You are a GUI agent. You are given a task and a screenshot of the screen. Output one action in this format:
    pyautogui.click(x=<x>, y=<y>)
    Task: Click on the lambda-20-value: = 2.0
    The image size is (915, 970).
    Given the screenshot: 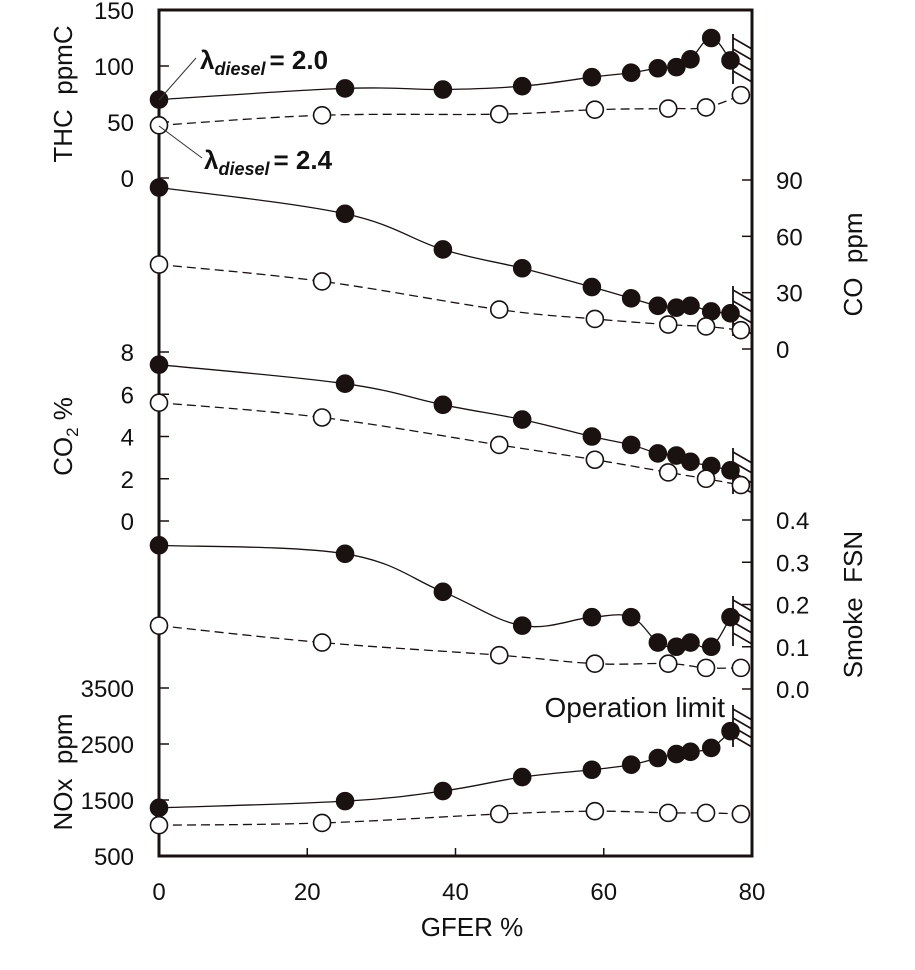 What is the action you would take?
    pyautogui.click(x=299, y=60)
    